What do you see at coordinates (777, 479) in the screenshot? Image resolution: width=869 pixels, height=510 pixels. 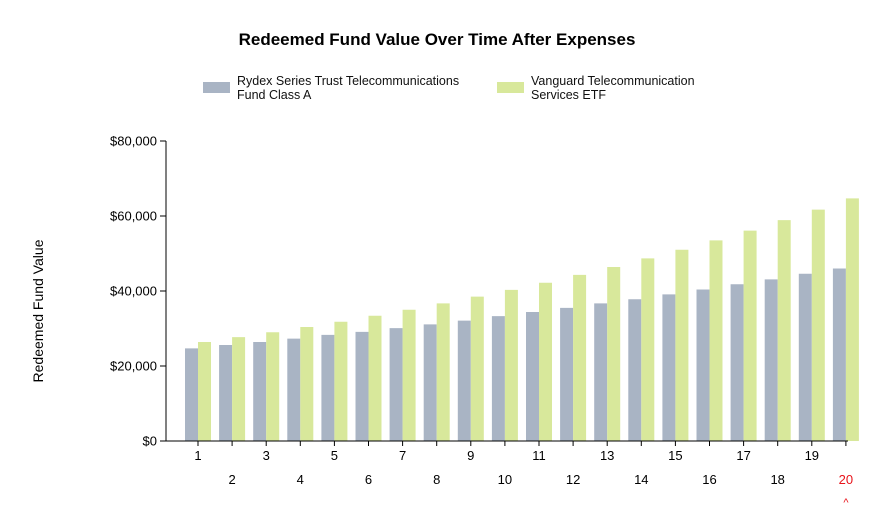 I see `x-tick-label-18: 18` at bounding box center [777, 479].